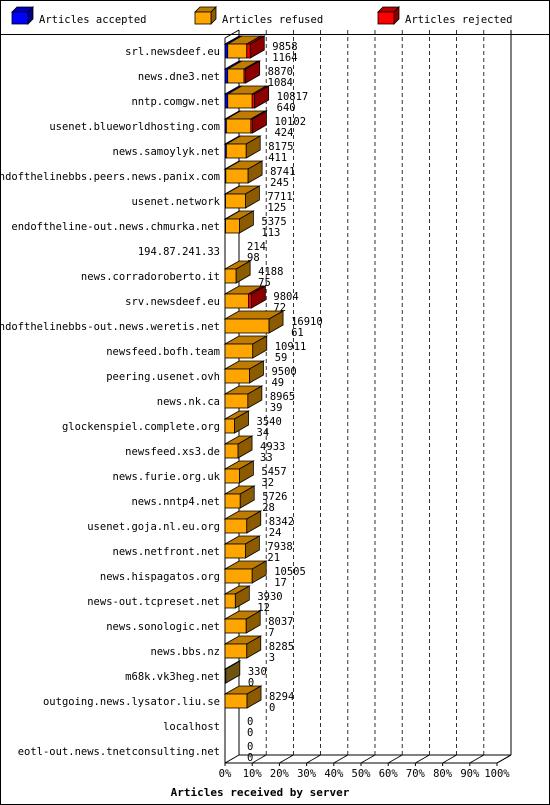  Describe the element at coordinates (279, 308) in the screenshot. I see `rejected-value-label: 72` at that location.